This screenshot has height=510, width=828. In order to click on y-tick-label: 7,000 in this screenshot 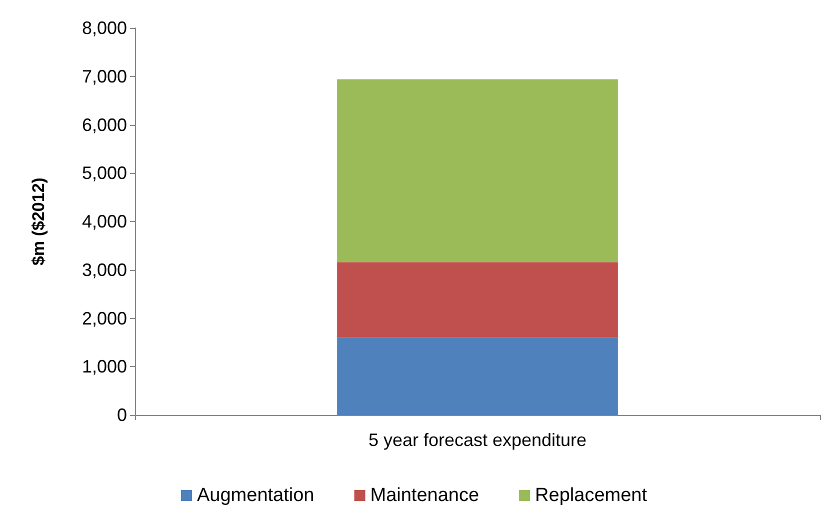, I will do `click(104, 76)`.